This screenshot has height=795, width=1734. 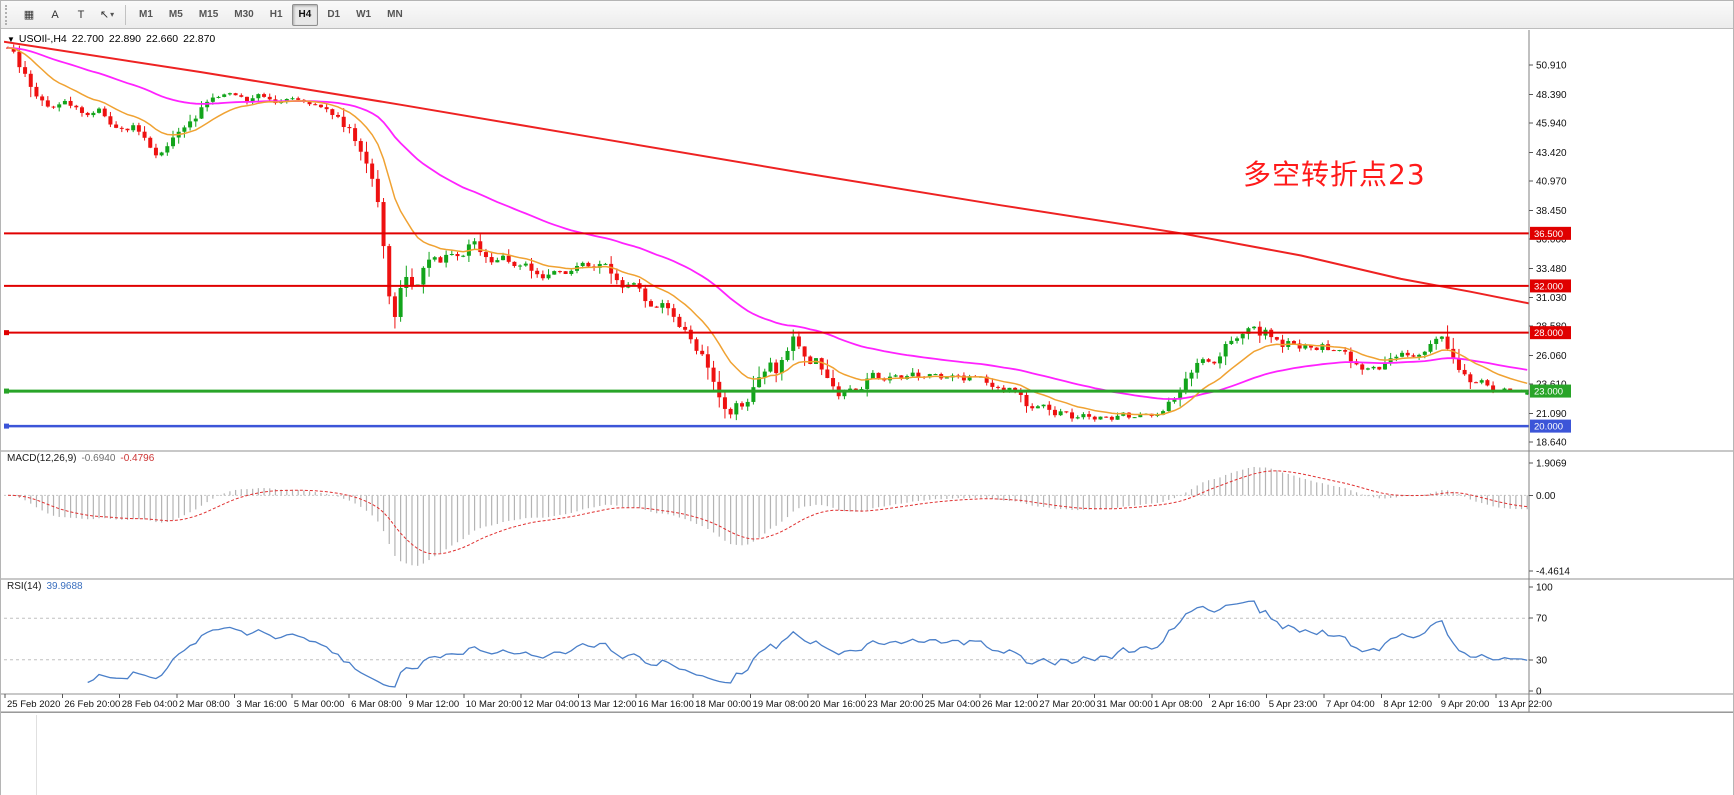 I want to click on crosshair-tool: ↖ ▾, so click(x=107, y=15).